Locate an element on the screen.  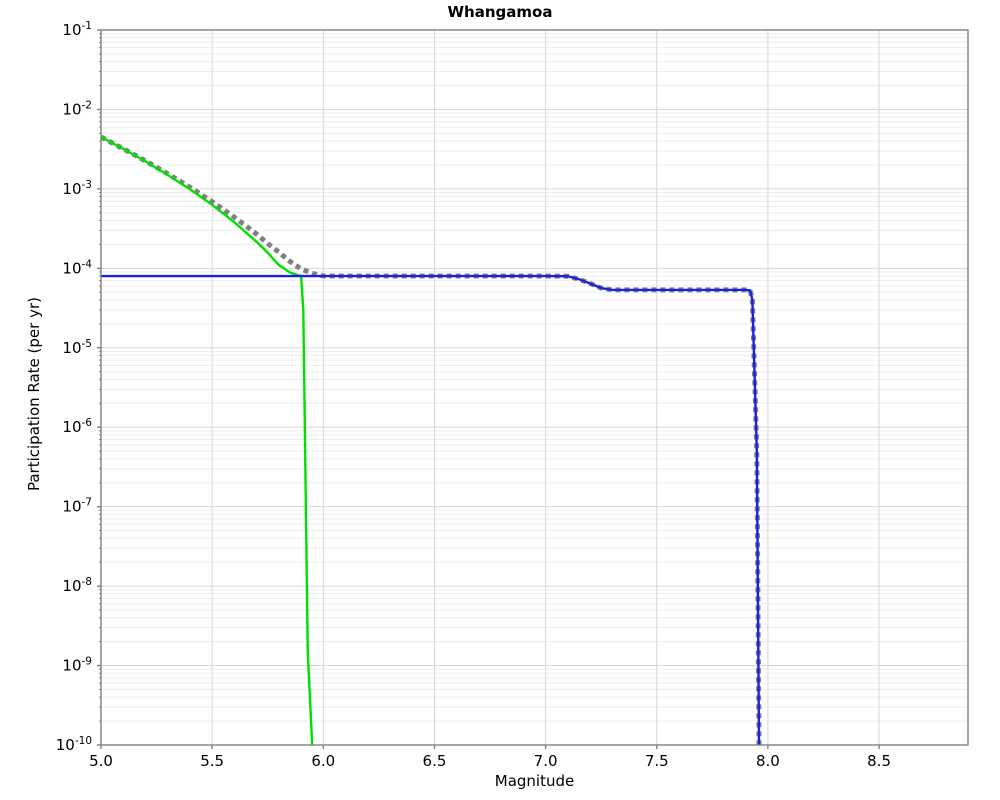
svg-text: 10⁻³ is located at coordinates (77, 188).